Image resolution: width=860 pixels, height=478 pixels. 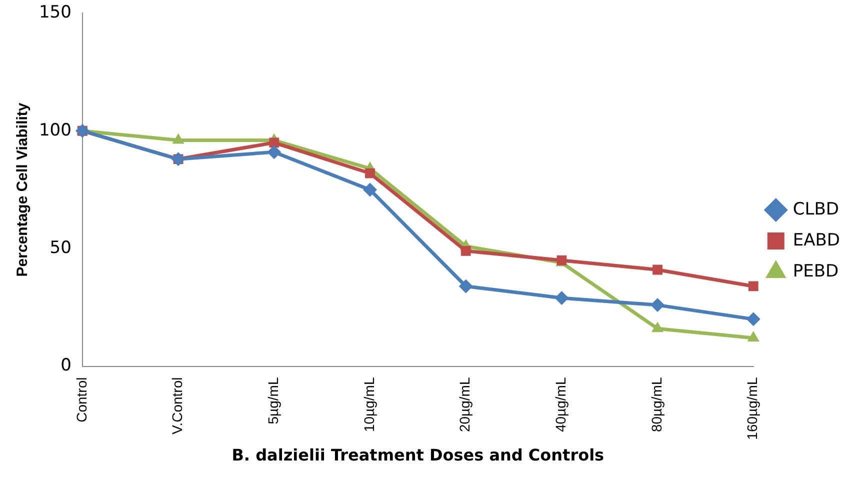 I want to click on x-tick-label: 40µg/mL, so click(x=560, y=404).